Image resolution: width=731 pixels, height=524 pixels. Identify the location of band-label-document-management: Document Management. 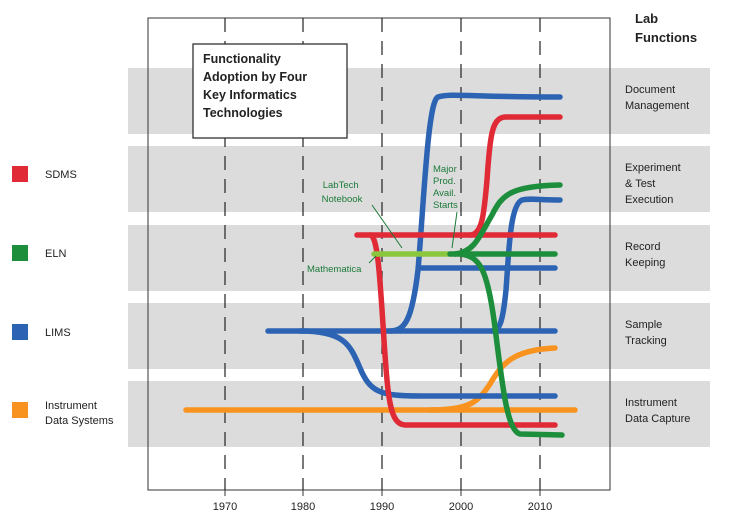
(657, 98).